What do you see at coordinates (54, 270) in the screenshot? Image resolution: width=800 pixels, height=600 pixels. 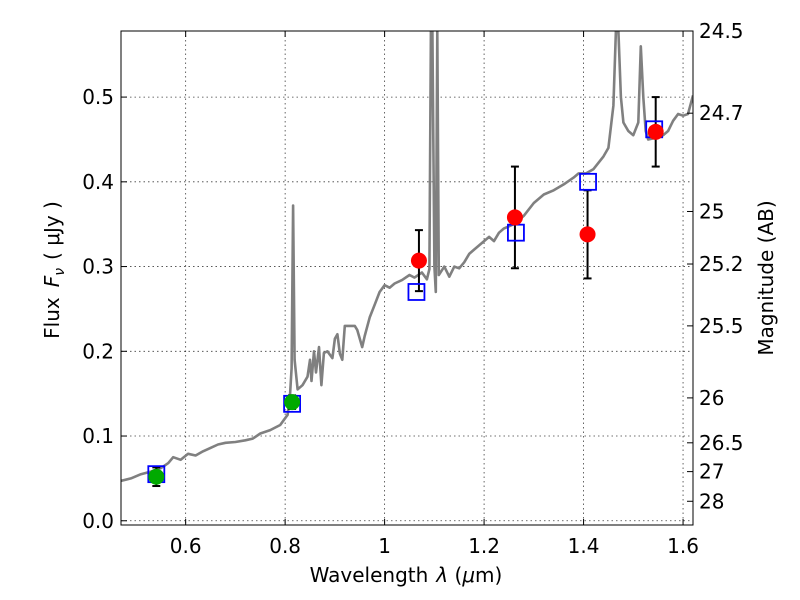 I see `y-axis-label: FluxFν( μJy )` at bounding box center [54, 270].